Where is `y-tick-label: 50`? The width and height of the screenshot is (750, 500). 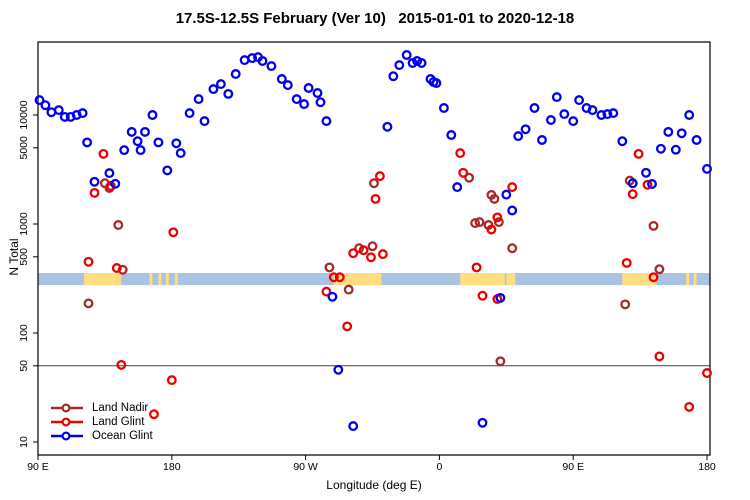 y-tick-label: 50 is located at coordinates (24, 366).